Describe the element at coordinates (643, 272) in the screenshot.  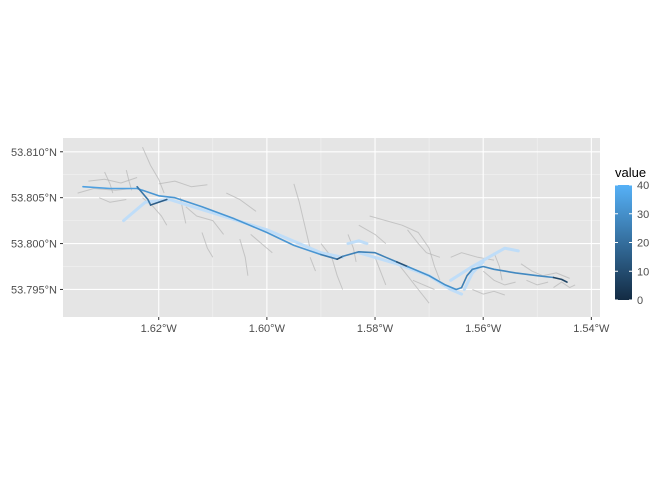
I see `legend-tick-label: 10` at that location.